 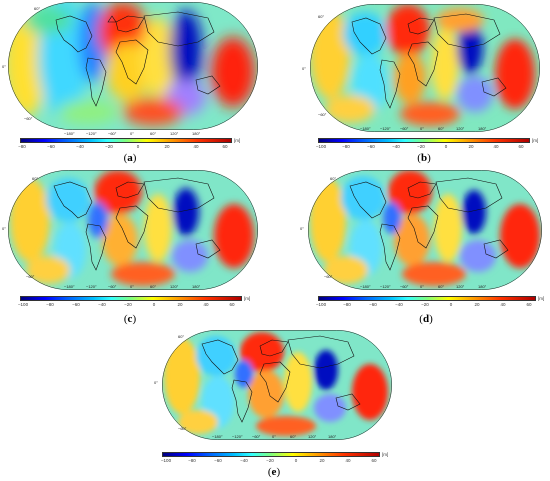 I want to click on map-d-border, so click(x=425, y=230).